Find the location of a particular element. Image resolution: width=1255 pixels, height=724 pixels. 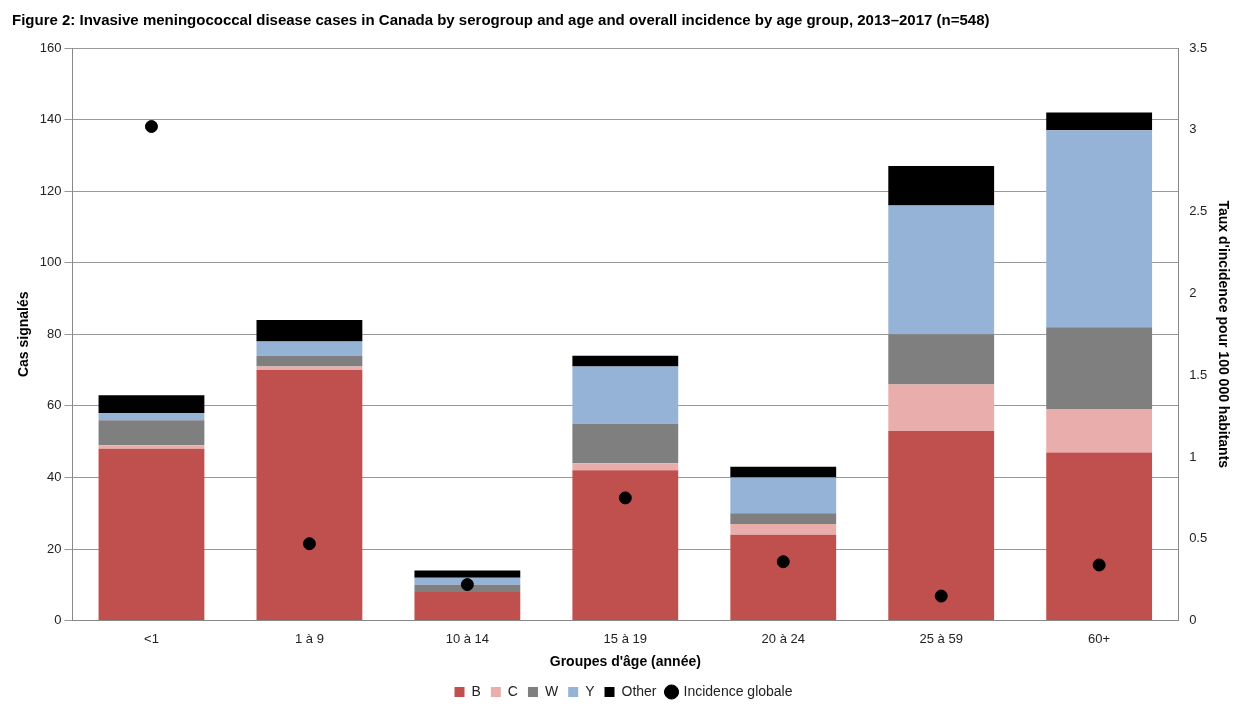

y2-tick-label: 1 is located at coordinates (1193, 456).